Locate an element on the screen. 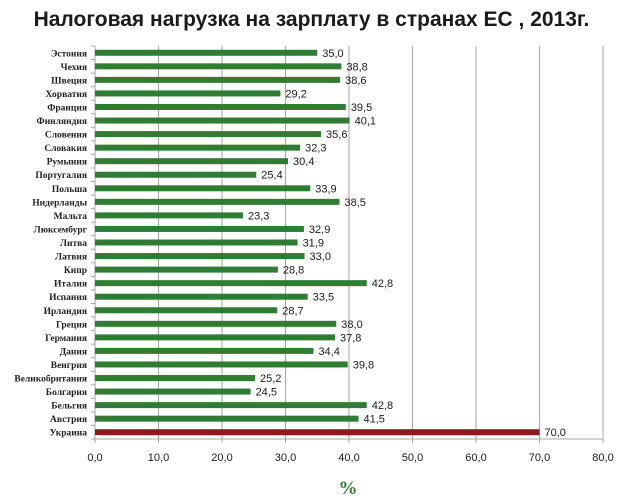  x-tick-label: 10,0 is located at coordinates (158, 458).